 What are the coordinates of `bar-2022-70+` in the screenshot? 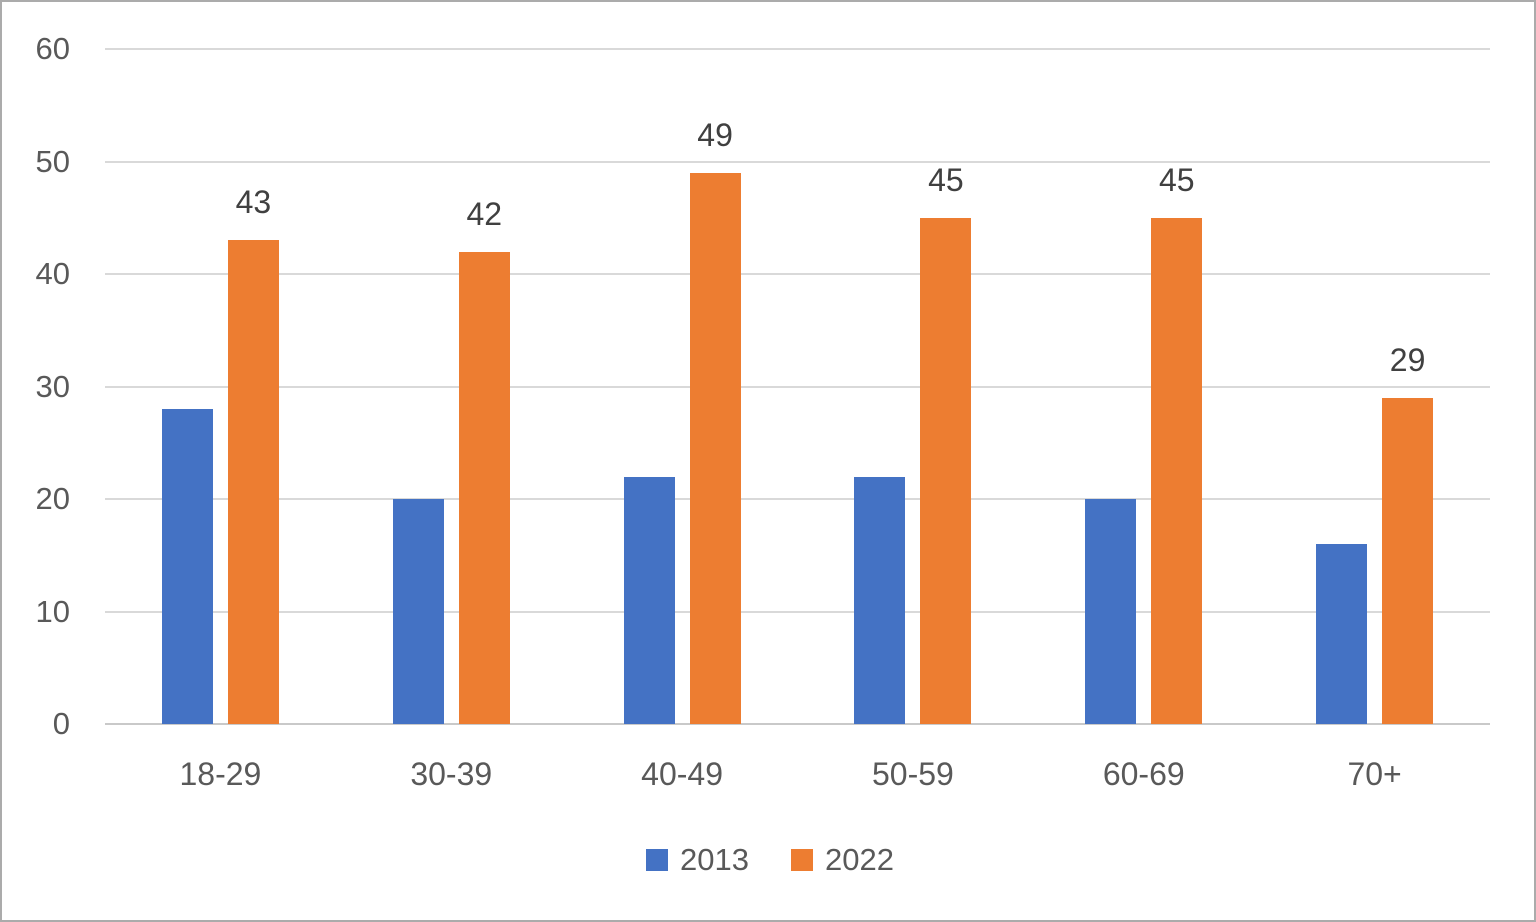 It's located at (1408, 560).